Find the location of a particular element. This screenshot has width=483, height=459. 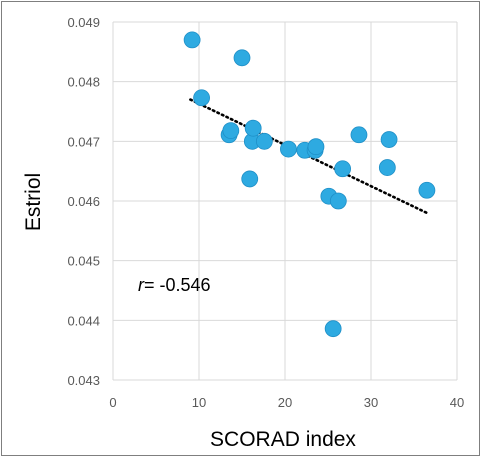

y-tick-label: 0.043 is located at coordinates (83, 380).